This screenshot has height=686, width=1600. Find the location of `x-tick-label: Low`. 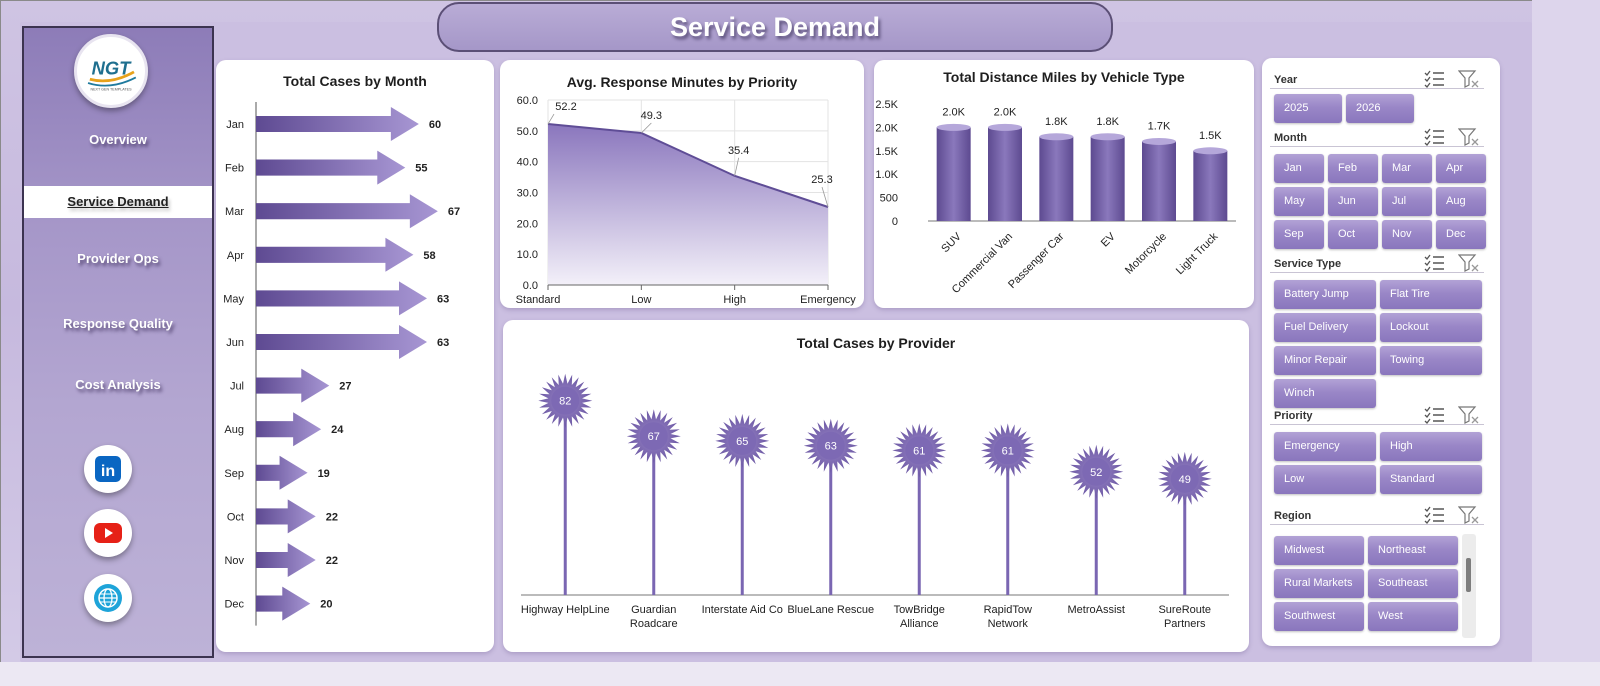

x-tick-label: Low is located at coordinates (641, 300).